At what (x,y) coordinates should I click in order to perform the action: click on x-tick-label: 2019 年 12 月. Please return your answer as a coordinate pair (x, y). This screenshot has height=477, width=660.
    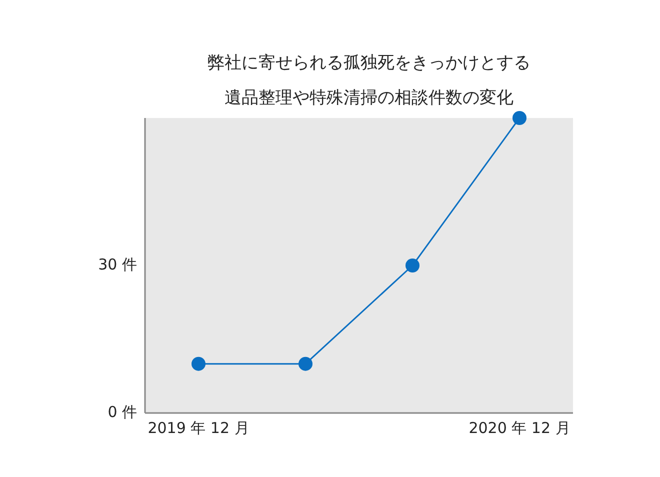
    Looking at the image, I should click on (199, 428).